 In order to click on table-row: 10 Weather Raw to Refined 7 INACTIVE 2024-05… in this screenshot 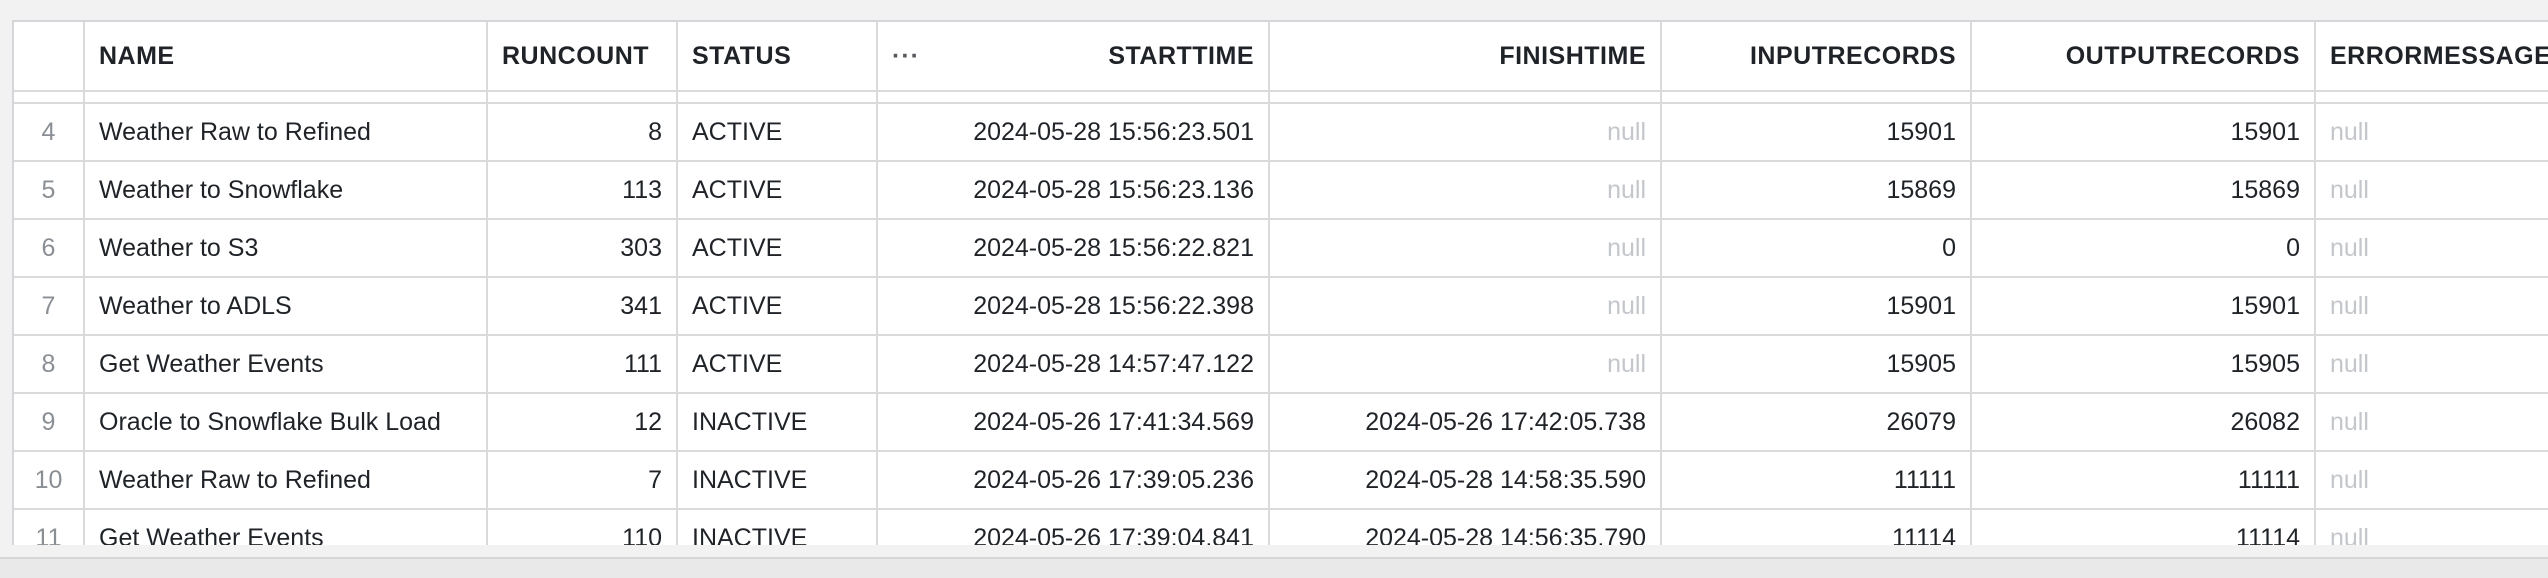, I will do `click(1281, 480)`.